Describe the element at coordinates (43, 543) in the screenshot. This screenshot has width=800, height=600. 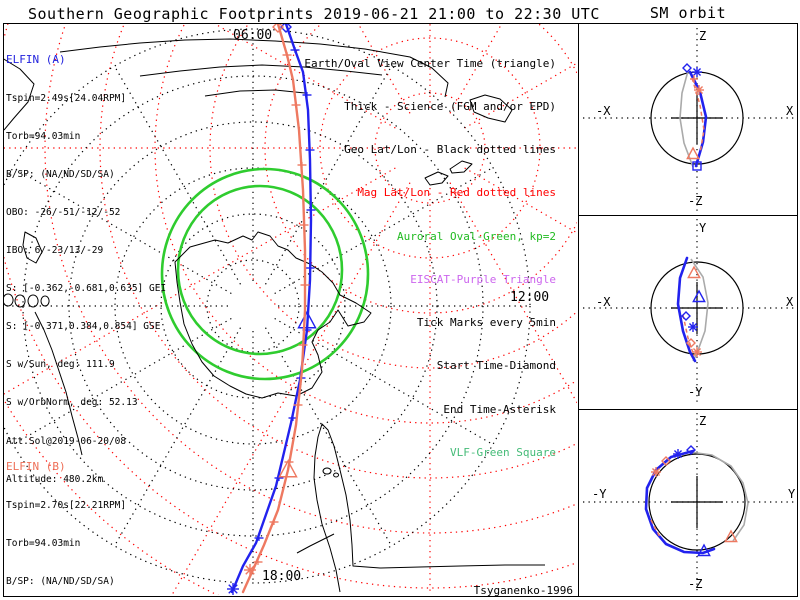
I see `elfin-b-param: Torb=94.03min` at that location.